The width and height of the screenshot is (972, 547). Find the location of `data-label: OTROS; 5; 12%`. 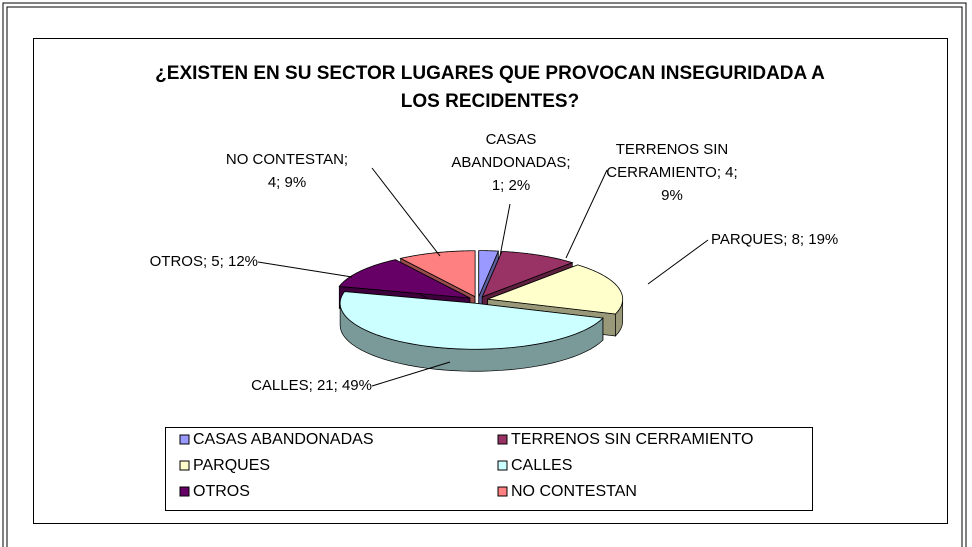

data-label: OTROS; 5; 12% is located at coordinates (203, 261).